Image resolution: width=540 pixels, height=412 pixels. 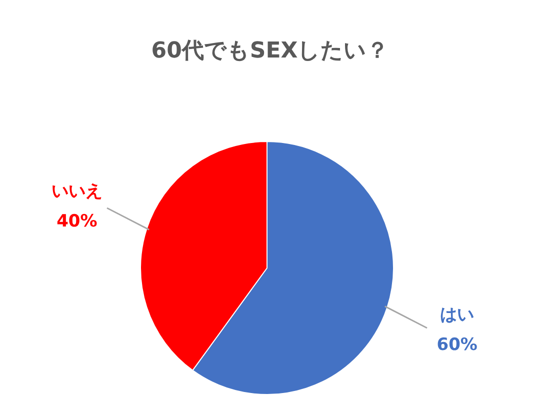 What do you see at coordinates (457, 345) in the screenshot?
I see `data-label: 60%` at bounding box center [457, 345].